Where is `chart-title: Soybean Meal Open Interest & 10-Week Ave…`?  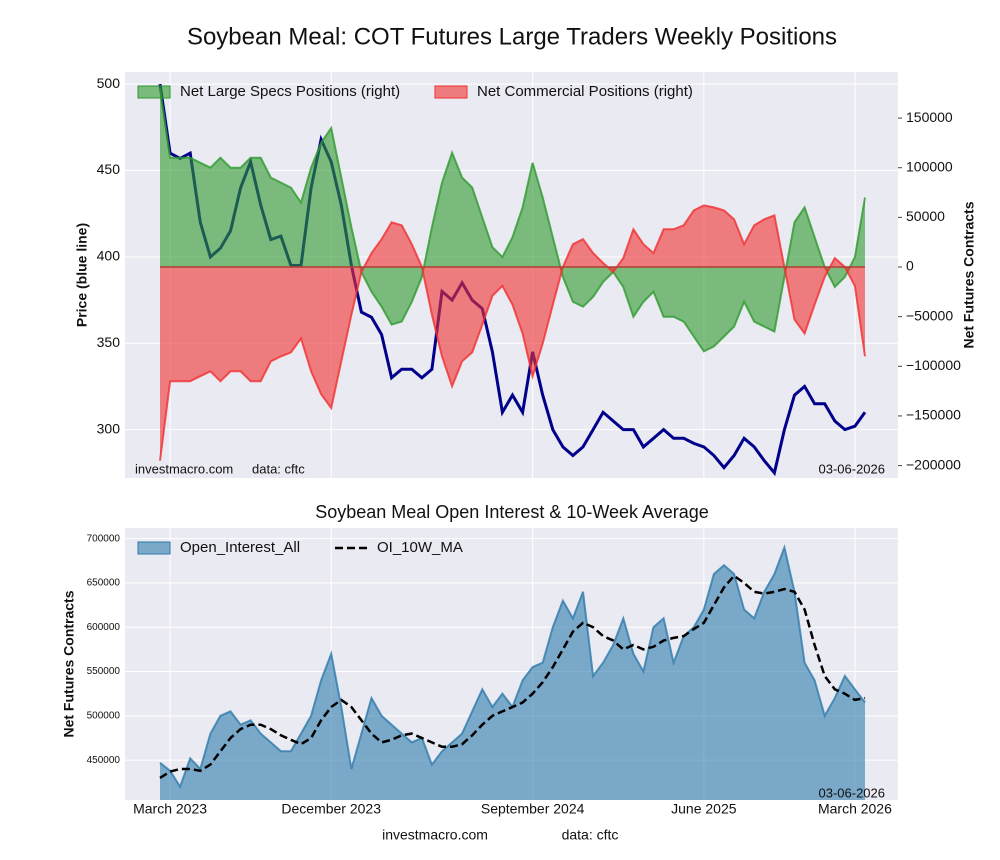 chart-title: Soybean Meal Open Interest & 10-Week Ave… is located at coordinates (512, 512).